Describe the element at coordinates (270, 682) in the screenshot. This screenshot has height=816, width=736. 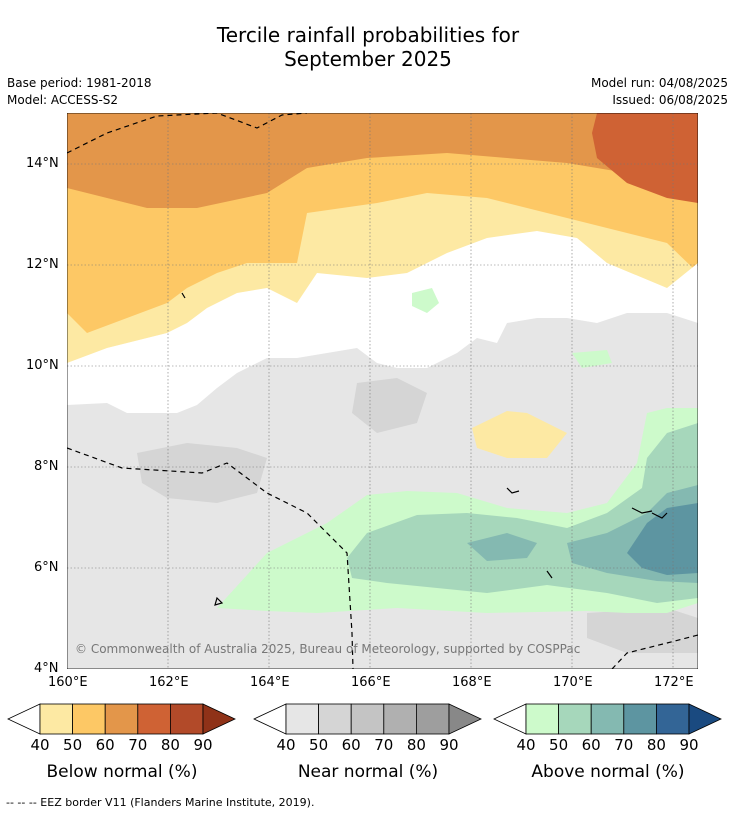
I see `lon-label-164e: 164°E` at that location.